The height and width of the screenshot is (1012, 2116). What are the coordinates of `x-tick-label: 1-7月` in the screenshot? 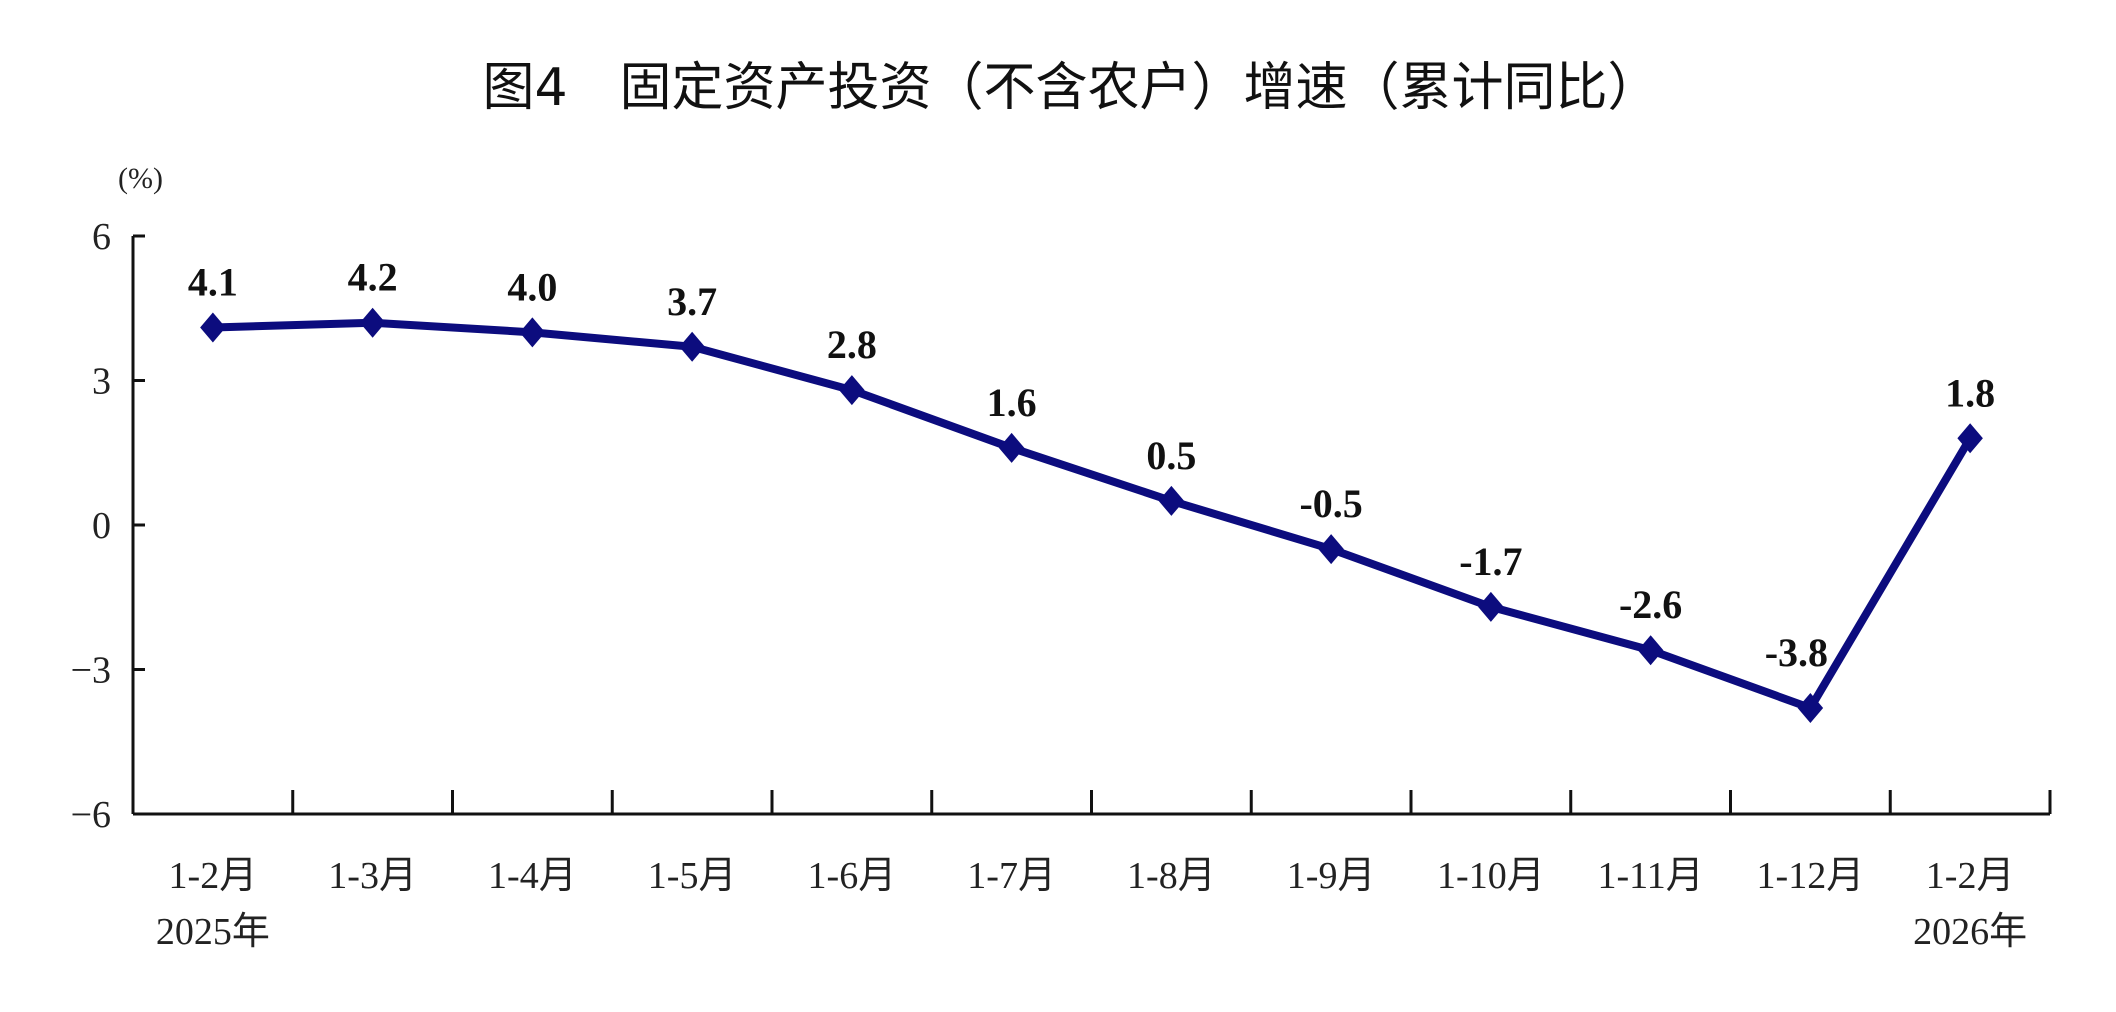 It's located at (1011, 876).